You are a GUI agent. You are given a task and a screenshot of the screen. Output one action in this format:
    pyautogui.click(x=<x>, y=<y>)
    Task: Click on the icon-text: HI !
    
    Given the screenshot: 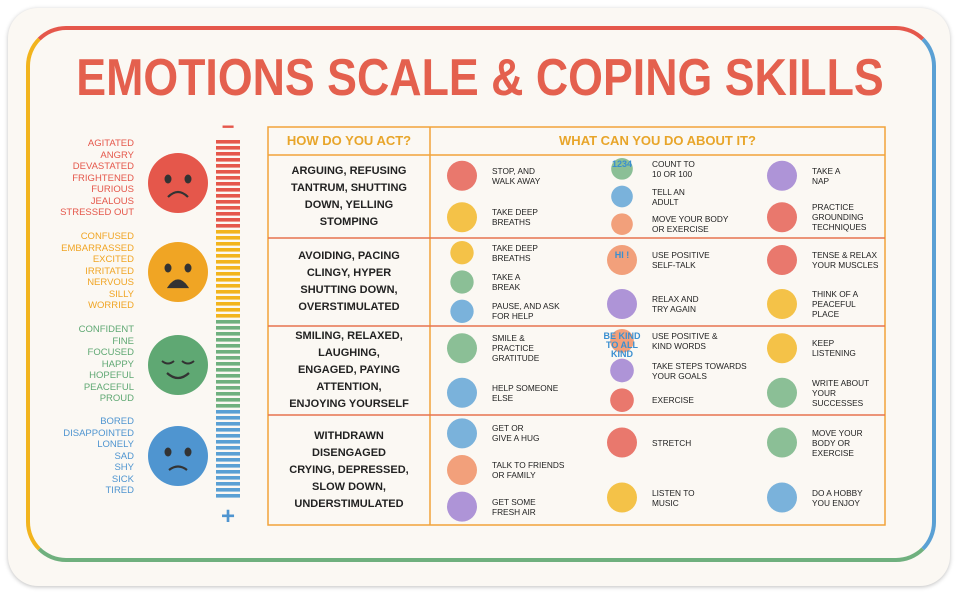 What is the action you would take?
    pyautogui.click(x=622, y=255)
    